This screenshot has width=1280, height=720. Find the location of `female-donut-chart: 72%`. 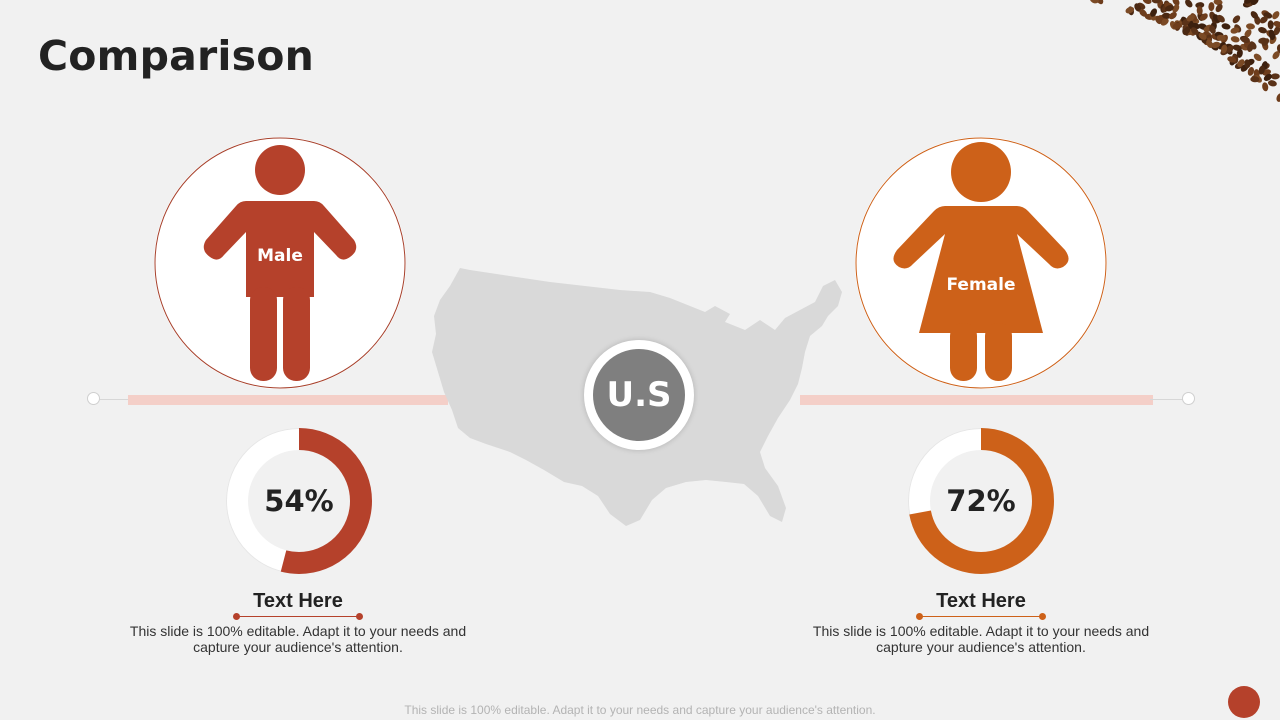

female-donut-chart: 72% is located at coordinates (981, 501).